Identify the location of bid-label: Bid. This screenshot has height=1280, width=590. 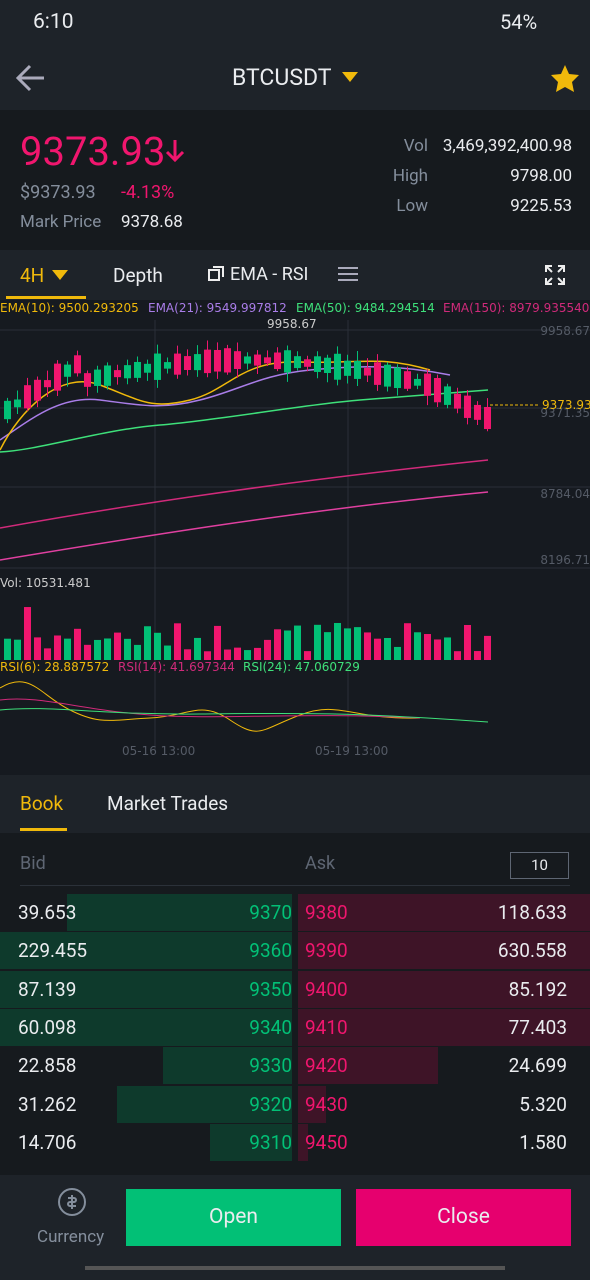
(33, 863).